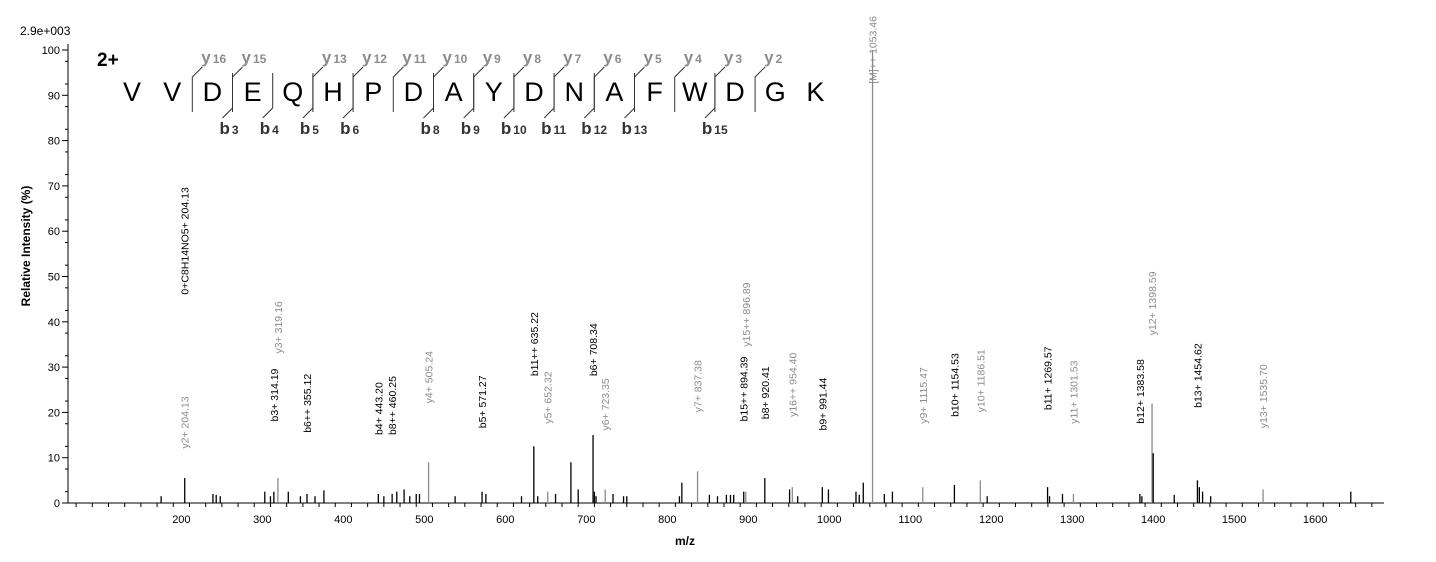 Image resolution: width=1436 pixels, height=562 pixels. What do you see at coordinates (924, 395) in the screenshot?
I see `peak-label: y9+ 1115.47` at bounding box center [924, 395].